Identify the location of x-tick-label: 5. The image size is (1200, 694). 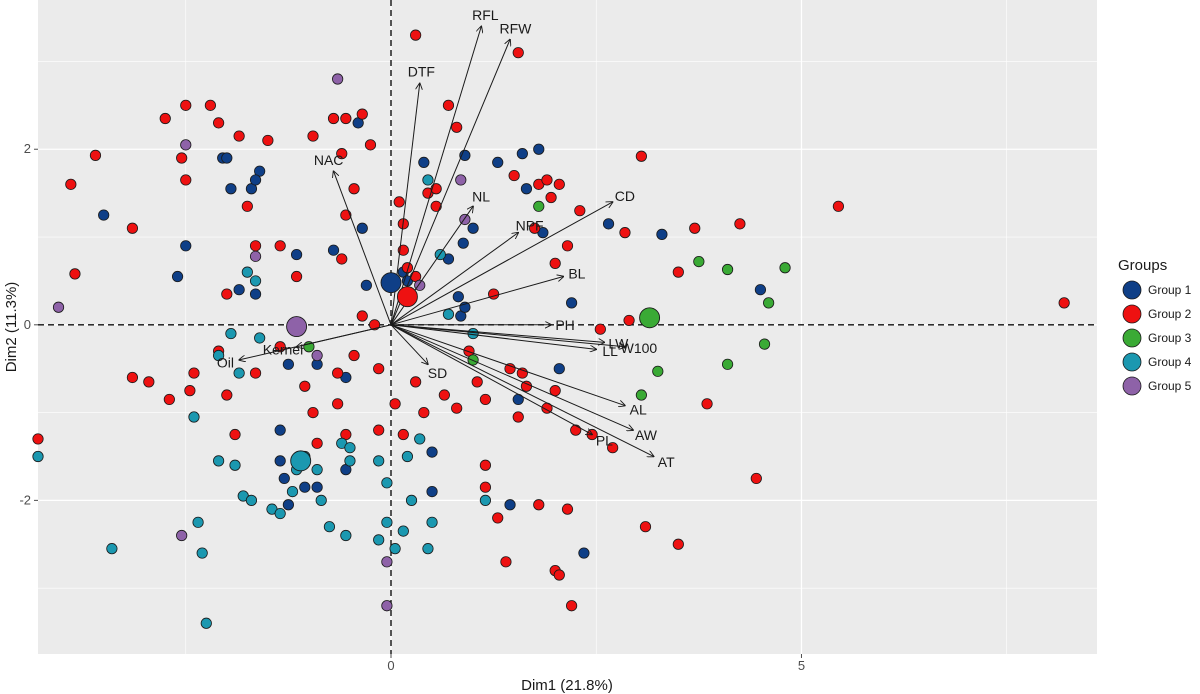
(801, 665).